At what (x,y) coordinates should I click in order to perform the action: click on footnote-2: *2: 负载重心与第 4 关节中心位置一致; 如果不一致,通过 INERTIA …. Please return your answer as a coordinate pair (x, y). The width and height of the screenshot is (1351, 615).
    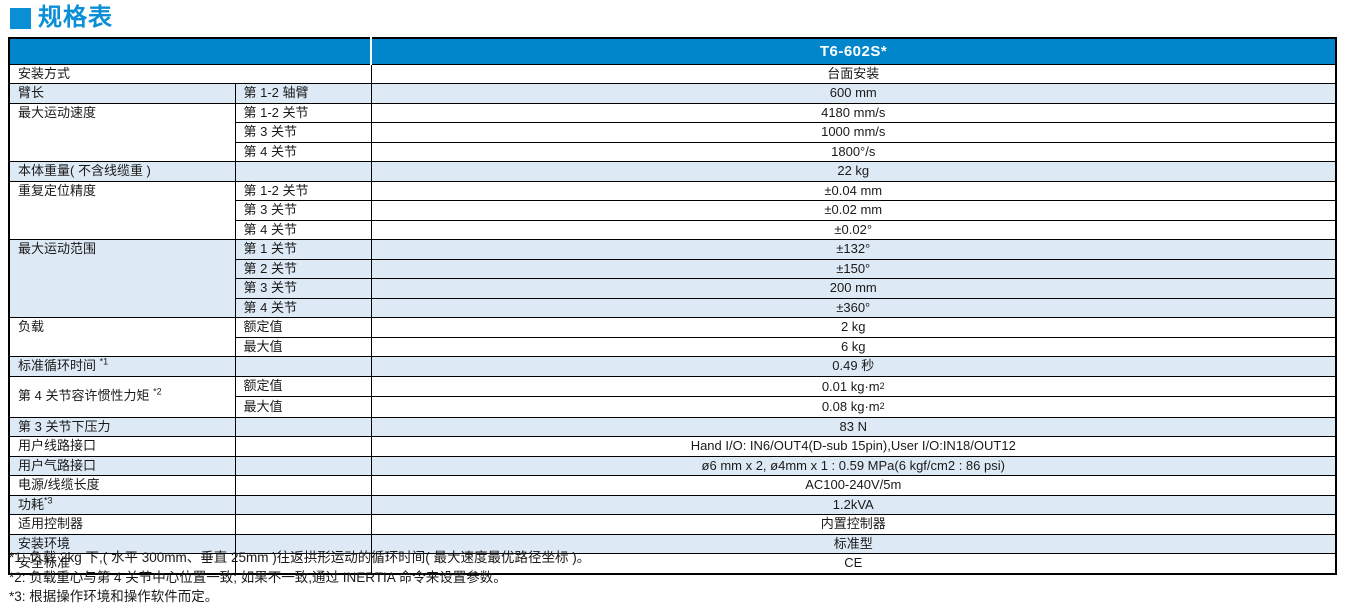
    Looking at the image, I should click on (258, 577).